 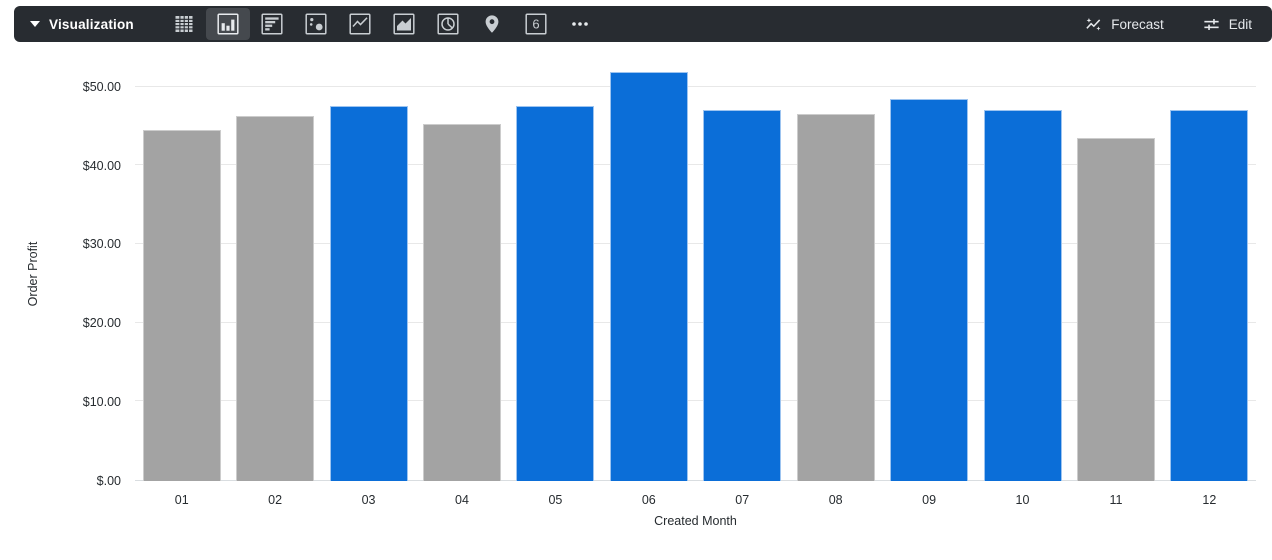 I want to click on pie-chart-icon, so click(x=448, y=24).